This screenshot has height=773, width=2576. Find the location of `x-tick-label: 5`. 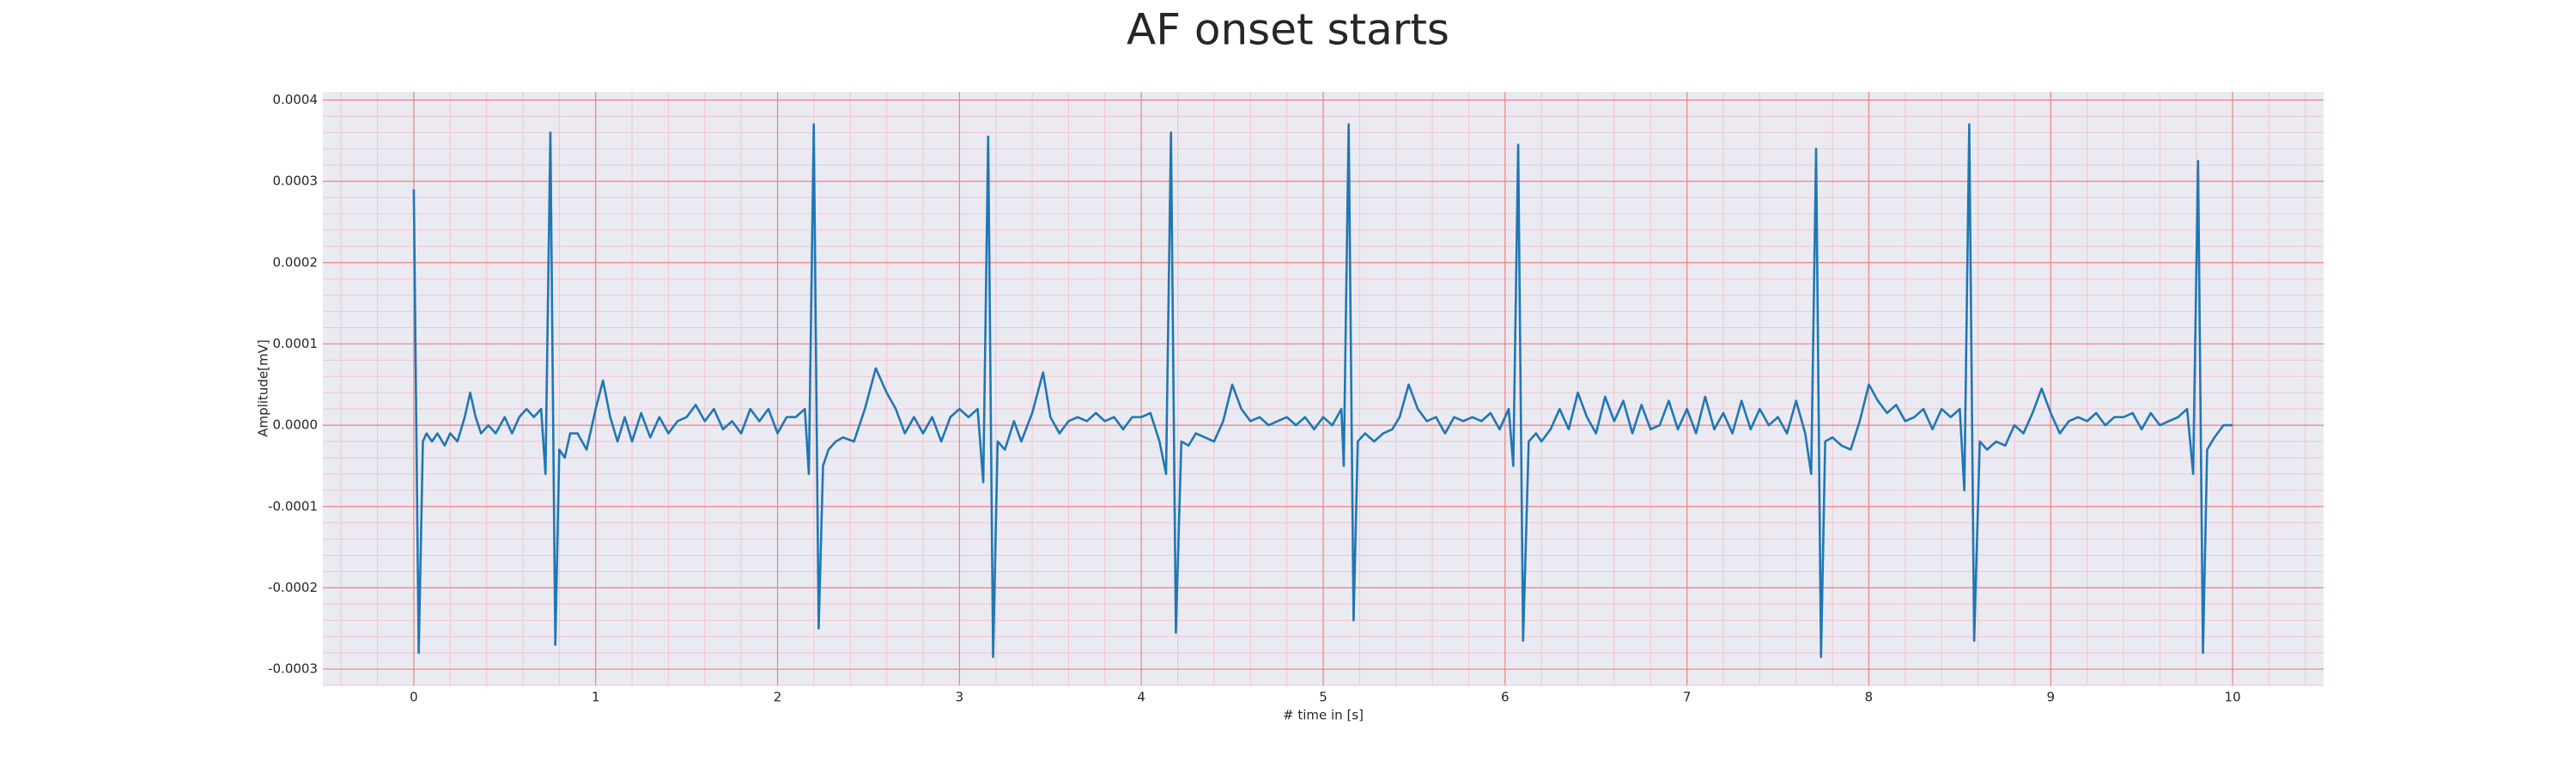

x-tick-label: 5 is located at coordinates (1323, 697).